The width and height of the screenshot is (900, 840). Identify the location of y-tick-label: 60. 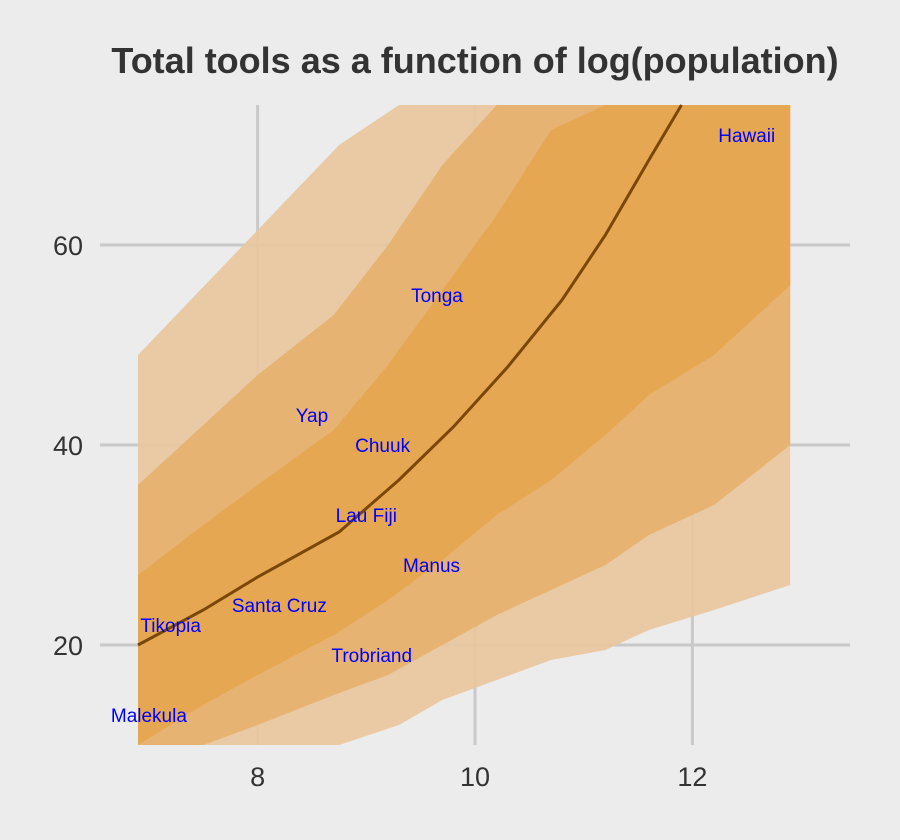
(68, 246).